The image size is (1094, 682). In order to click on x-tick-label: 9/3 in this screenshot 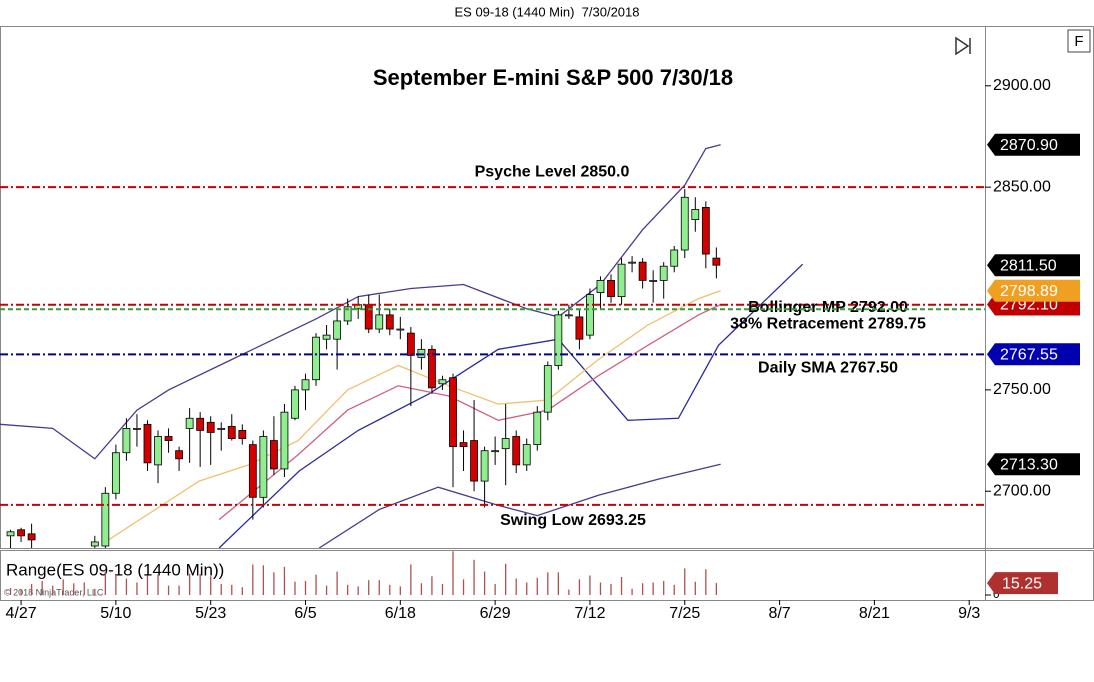, I will do `click(969, 613)`.